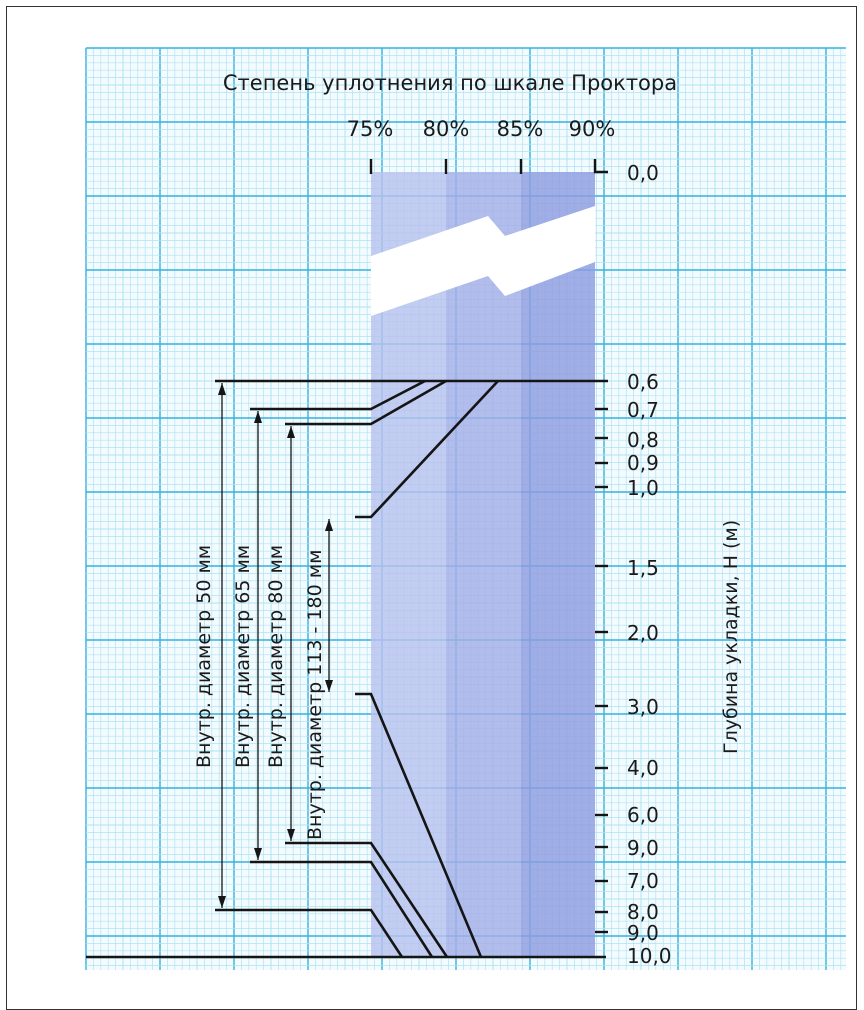 The height and width of the screenshot is (1010, 864). What do you see at coordinates (258, 854) in the screenshot?
I see `dimension-65mm-arrow-bottom` at bounding box center [258, 854].